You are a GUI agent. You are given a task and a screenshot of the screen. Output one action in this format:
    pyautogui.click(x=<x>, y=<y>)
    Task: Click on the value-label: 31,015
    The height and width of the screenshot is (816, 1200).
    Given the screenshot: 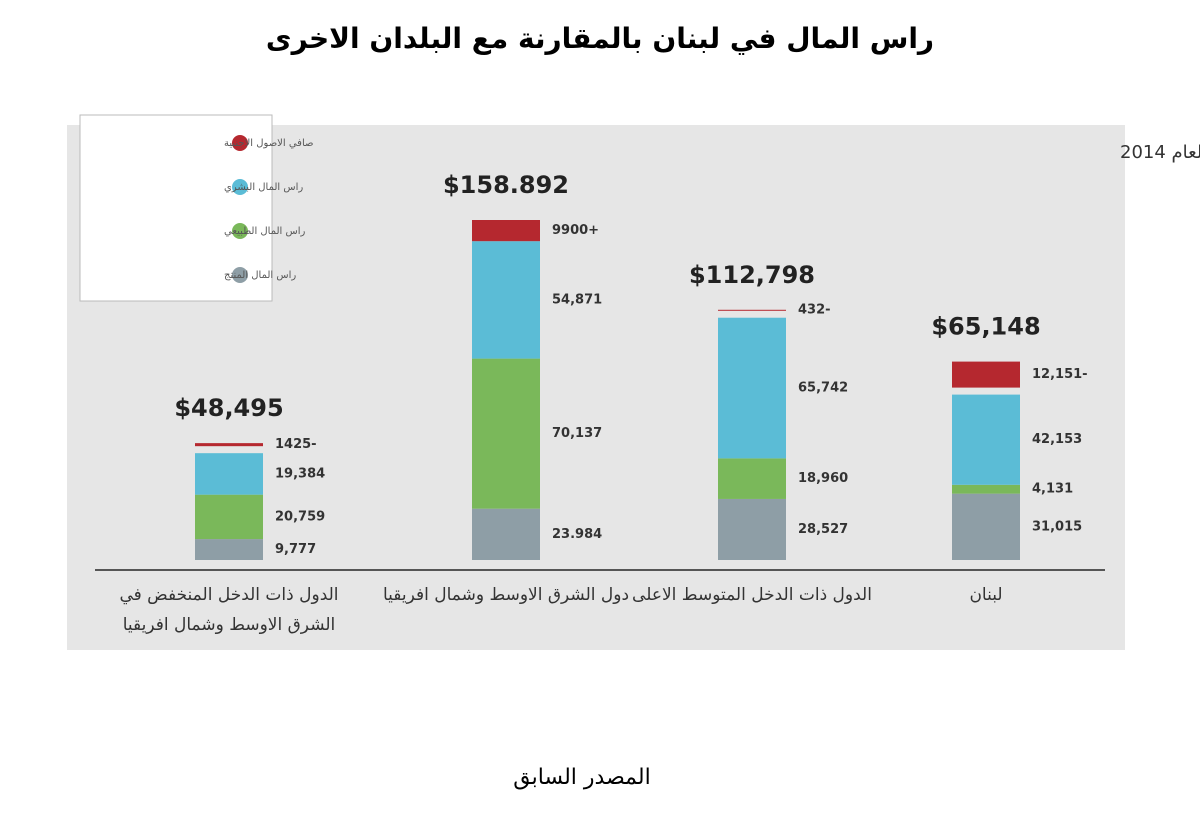 What is the action you would take?
    pyautogui.click(x=1057, y=526)
    